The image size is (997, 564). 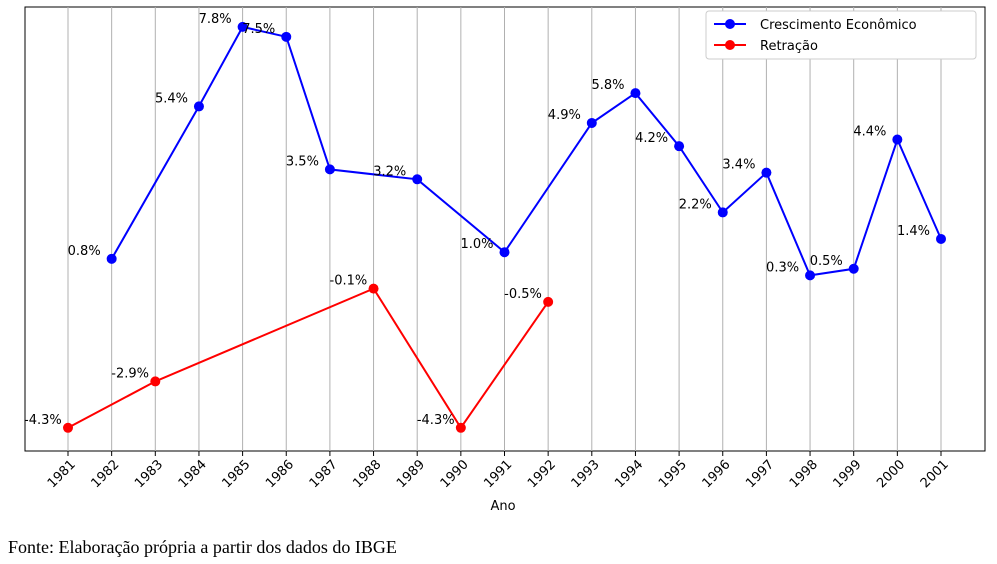 What do you see at coordinates (417, 179) in the screenshot?
I see `data-point-0-1989` at bounding box center [417, 179].